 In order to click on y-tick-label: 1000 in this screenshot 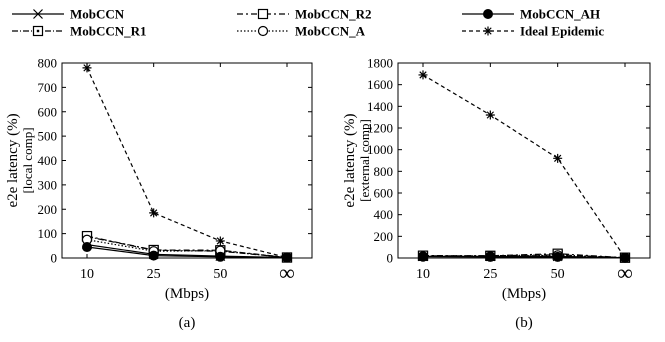, I will do `click(380, 149)`.